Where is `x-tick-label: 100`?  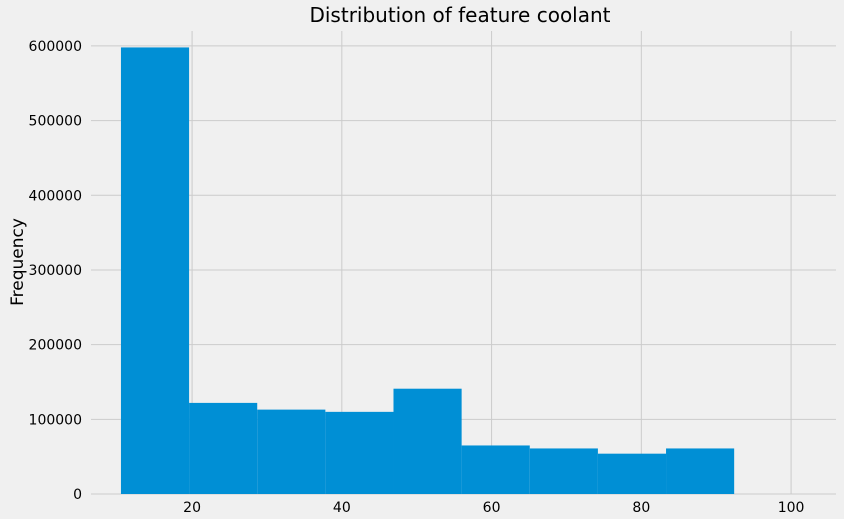 x-tick-label: 100 is located at coordinates (791, 508).